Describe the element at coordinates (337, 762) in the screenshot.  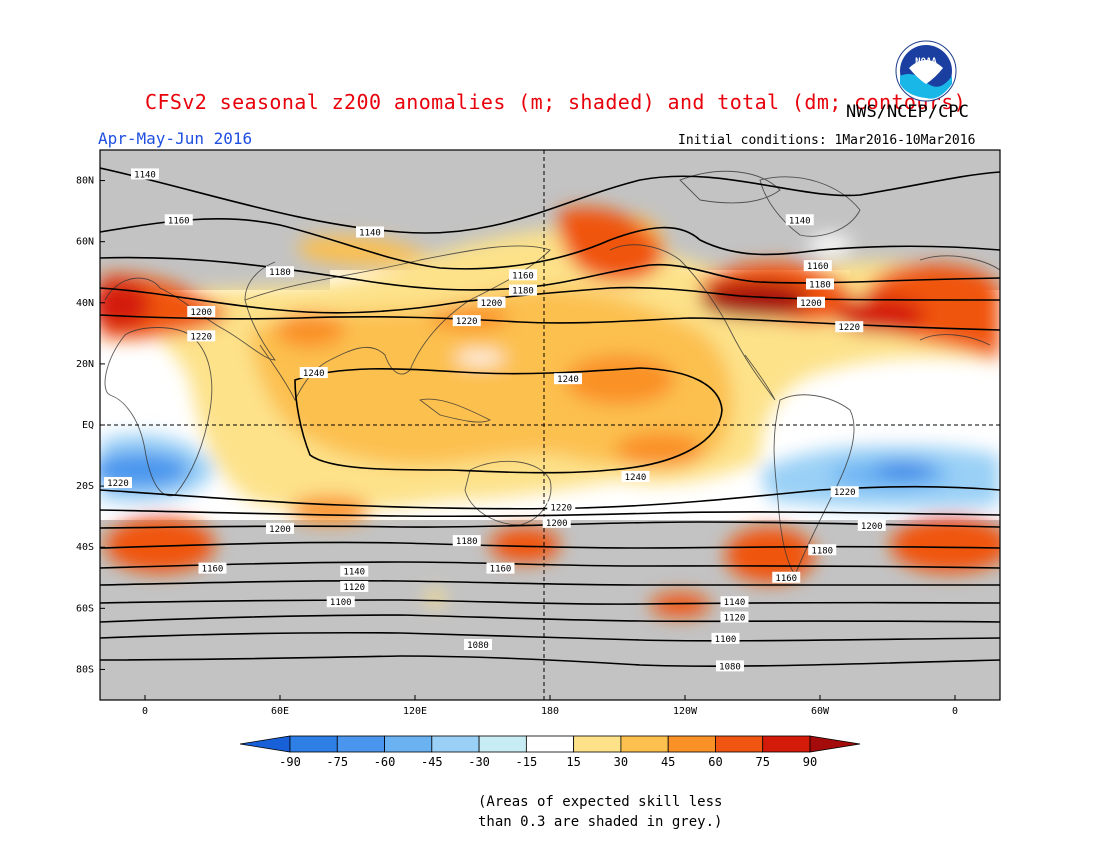
I see `colorbar-label: -75` at that location.